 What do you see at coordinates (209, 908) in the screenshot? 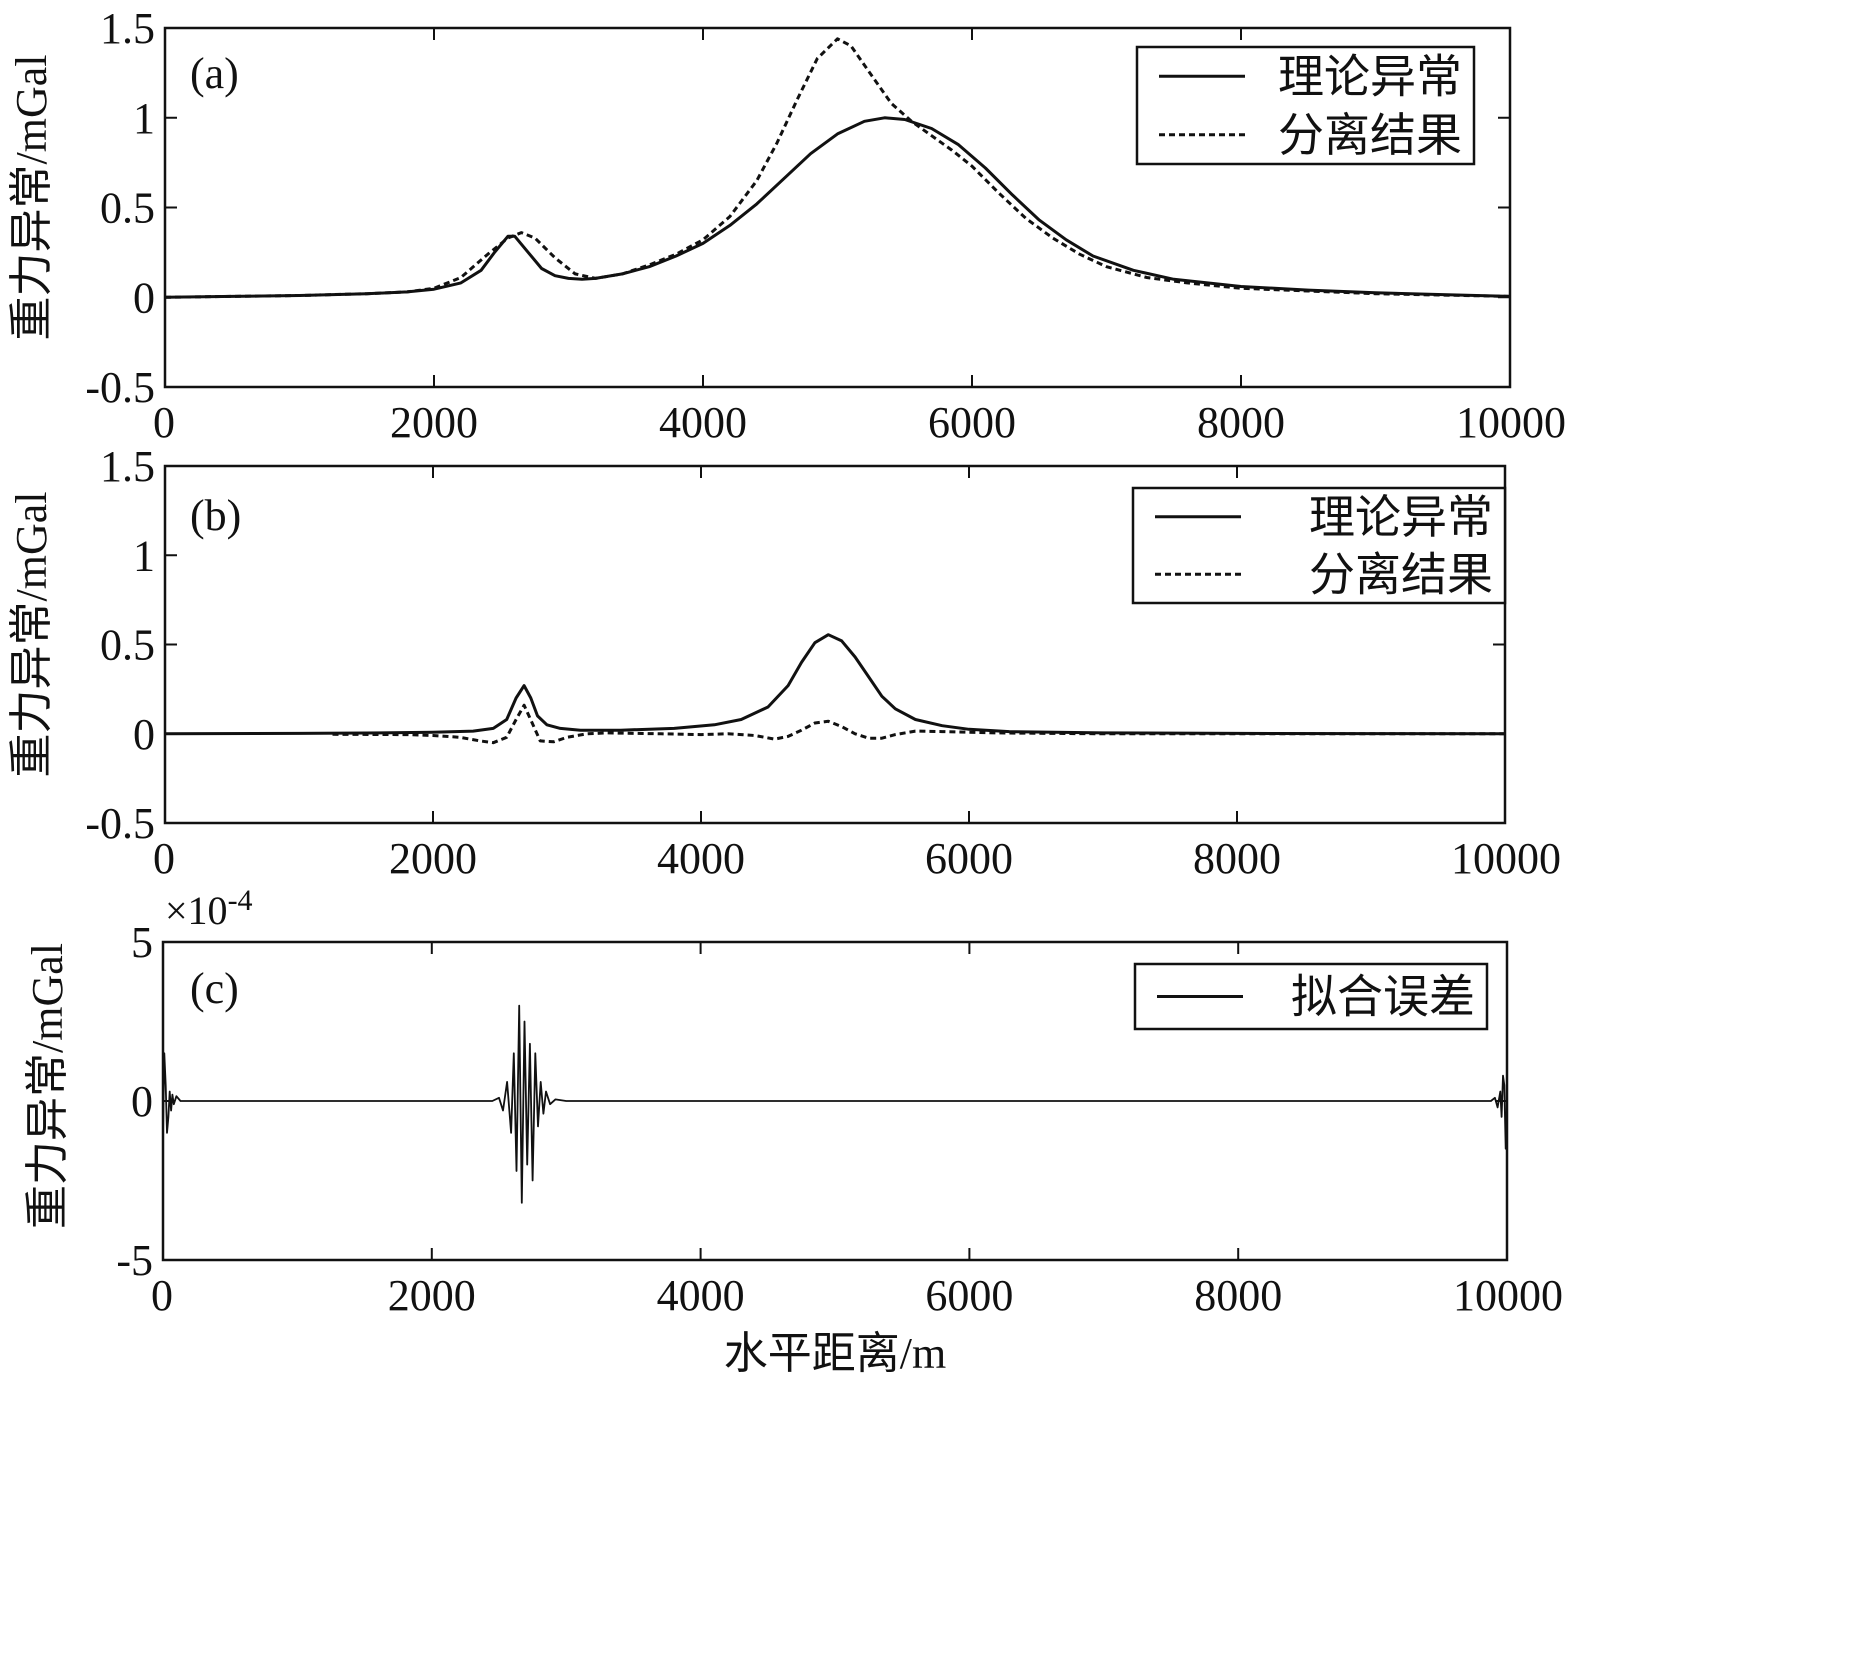
I see `axis-exponent-label: ×10⁻⁴` at bounding box center [209, 908].